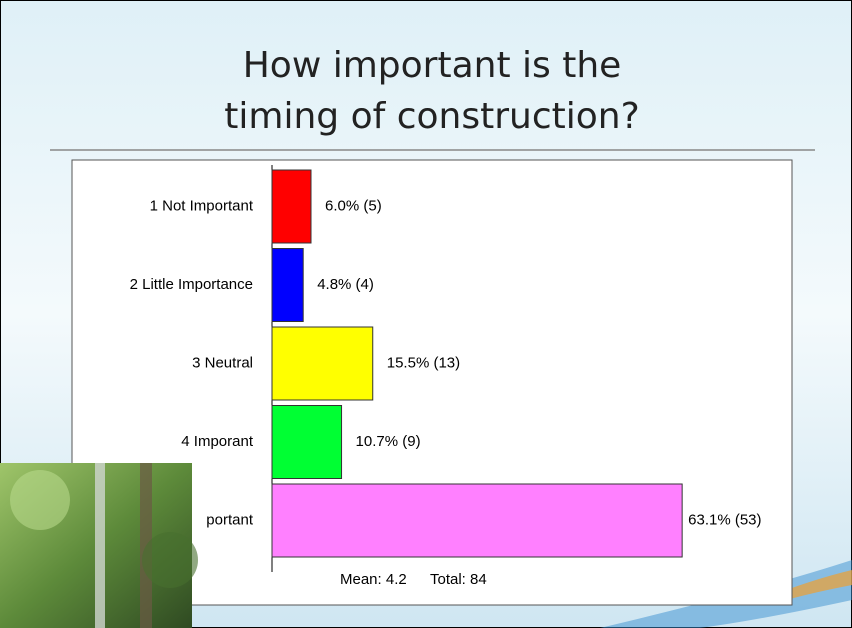 This screenshot has width=852, height=628. Describe the element at coordinates (353, 205) in the screenshot. I see `value-label: 6.0% (5)` at that location.